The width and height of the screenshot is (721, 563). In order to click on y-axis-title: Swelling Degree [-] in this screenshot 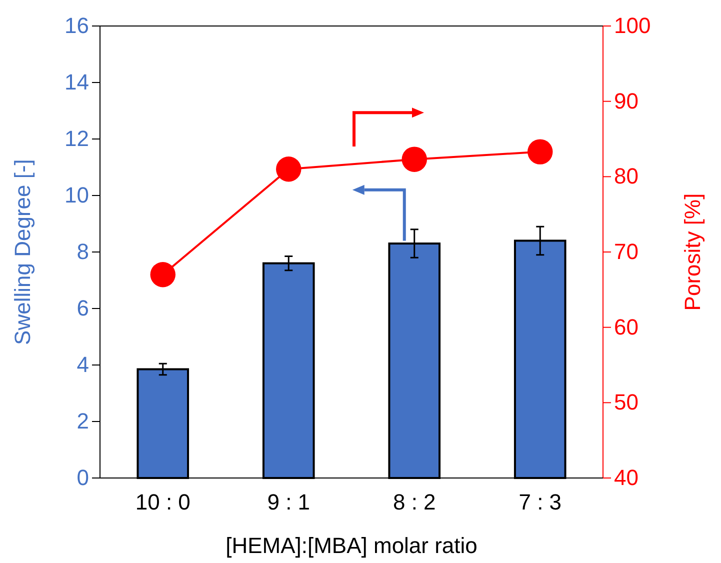, I will do `click(22, 252)`.